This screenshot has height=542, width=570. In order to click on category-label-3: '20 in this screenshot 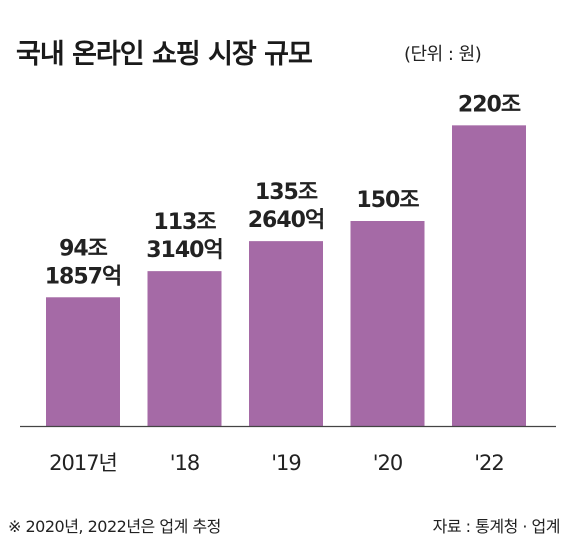, I will do `click(388, 463)`.